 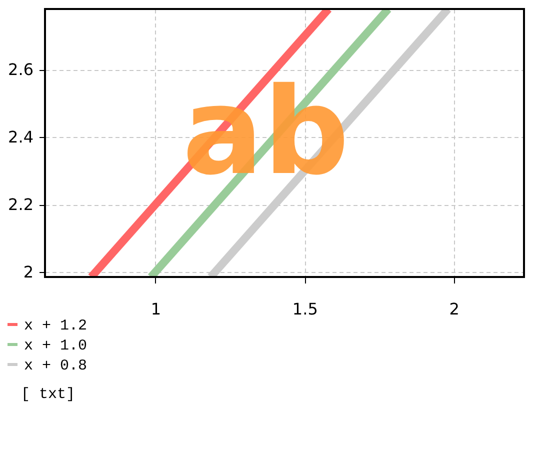 I want to click on y-tick-label: 2, so click(x=28, y=272).